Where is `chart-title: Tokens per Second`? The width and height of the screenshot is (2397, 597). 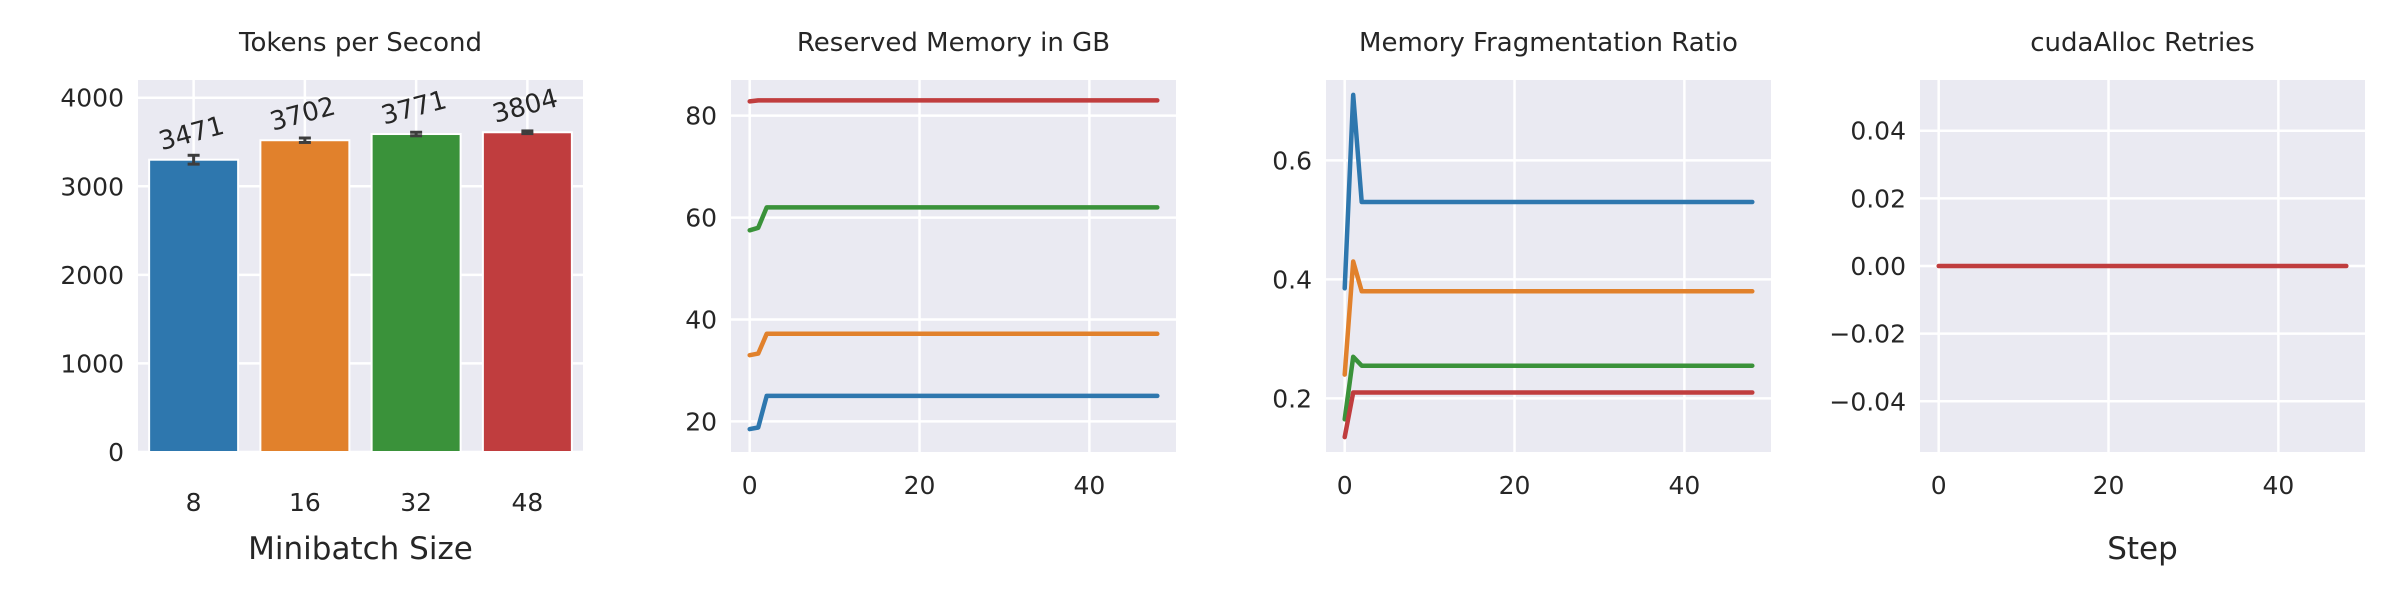
chart-title: Tokens per Second is located at coordinates (360, 43).